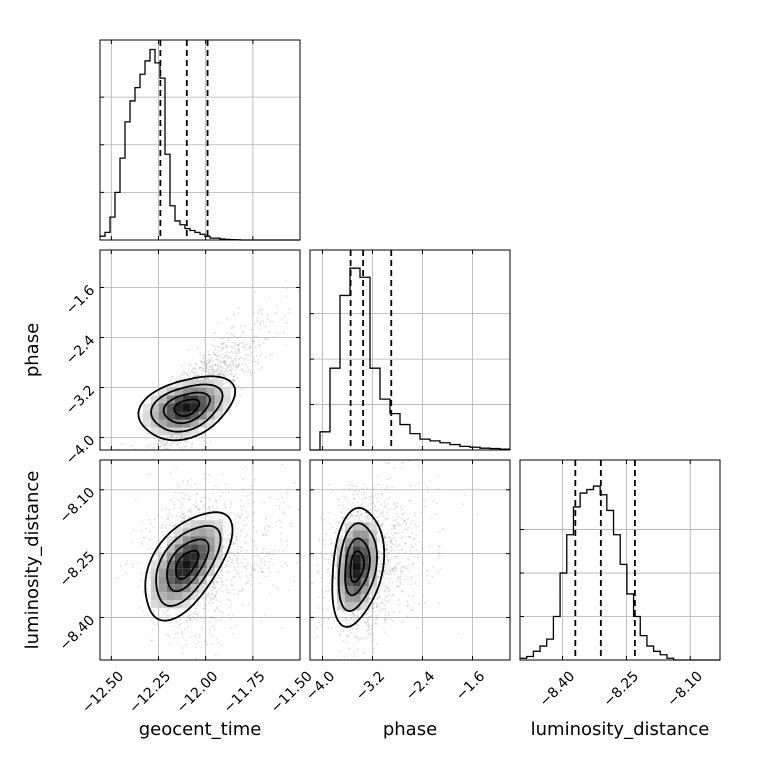 Image resolution: width=760 pixels, height=760 pixels. I want to click on hist-frame, so click(410, 350).